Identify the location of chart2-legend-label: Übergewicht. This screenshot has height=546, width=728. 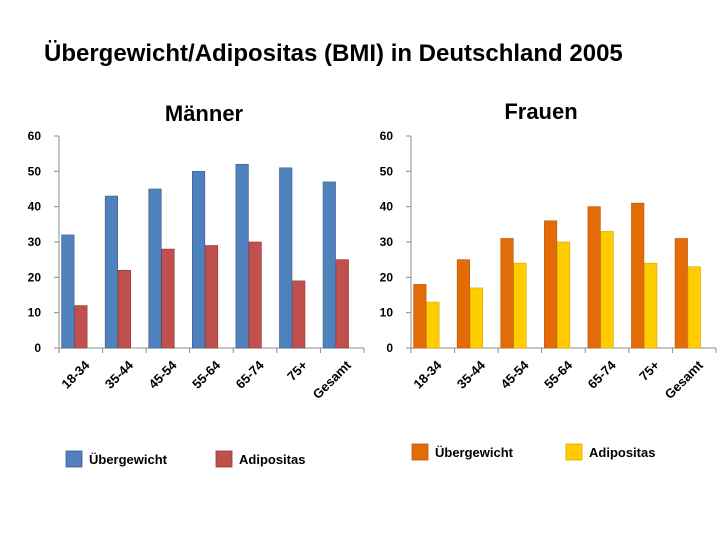
(474, 452).